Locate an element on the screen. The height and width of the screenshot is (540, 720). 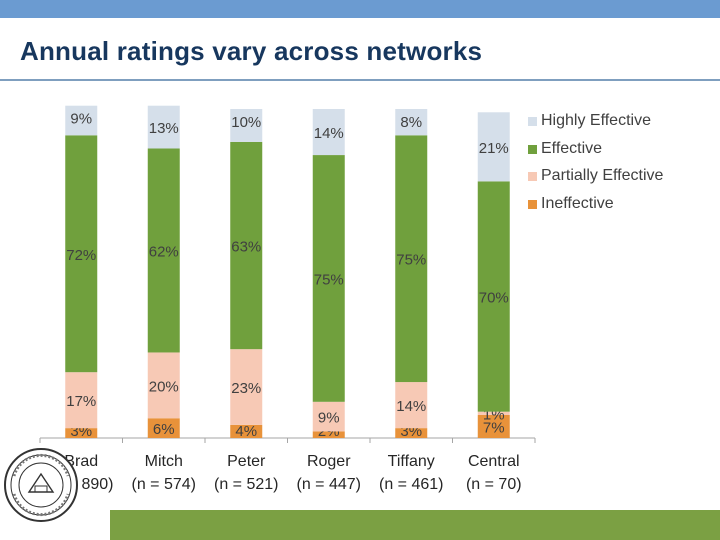
category-label: Roger is located at coordinates (329, 461).